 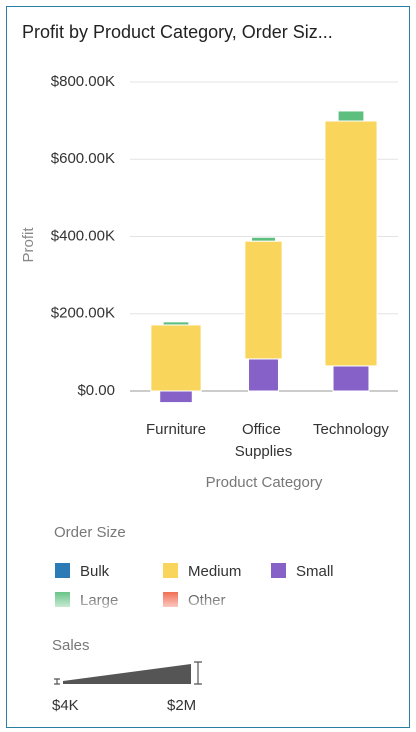 I want to click on size-legend-min-marker, so click(x=57, y=681).